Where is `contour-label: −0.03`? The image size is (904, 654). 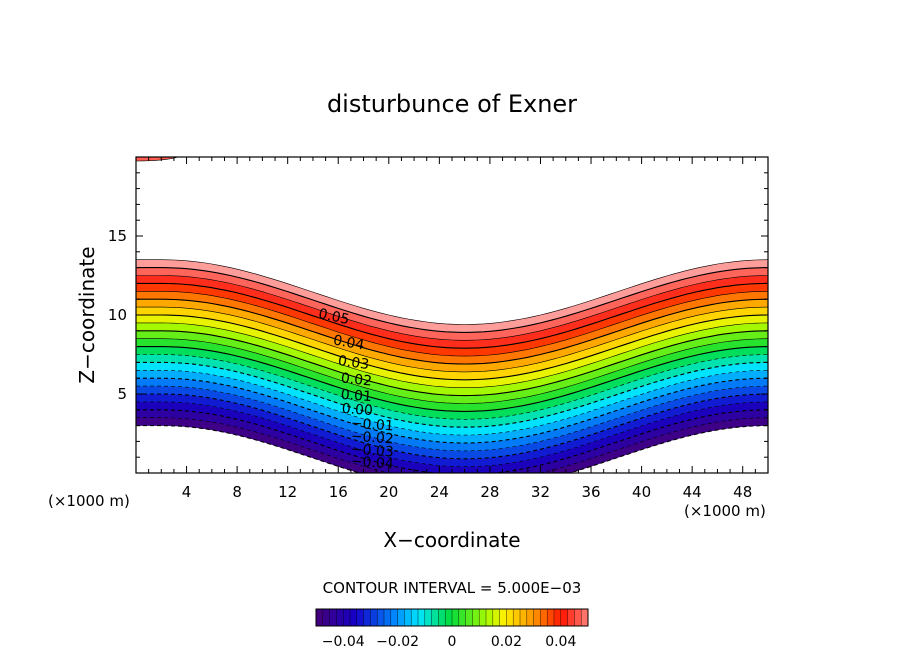 contour-label: −0.03 is located at coordinates (372, 451).